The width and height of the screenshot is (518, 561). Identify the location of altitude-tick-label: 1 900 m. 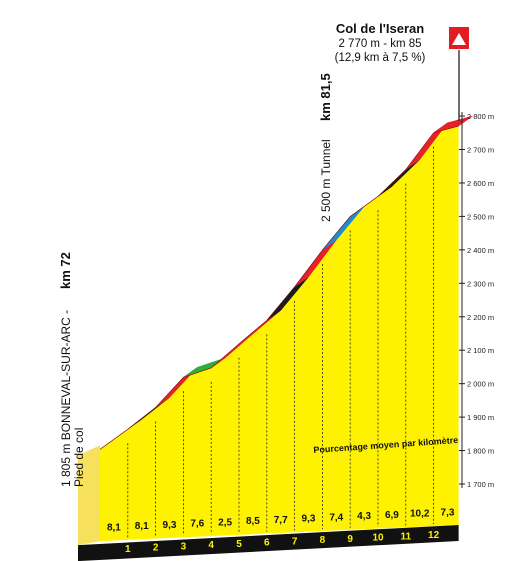
(480, 417).